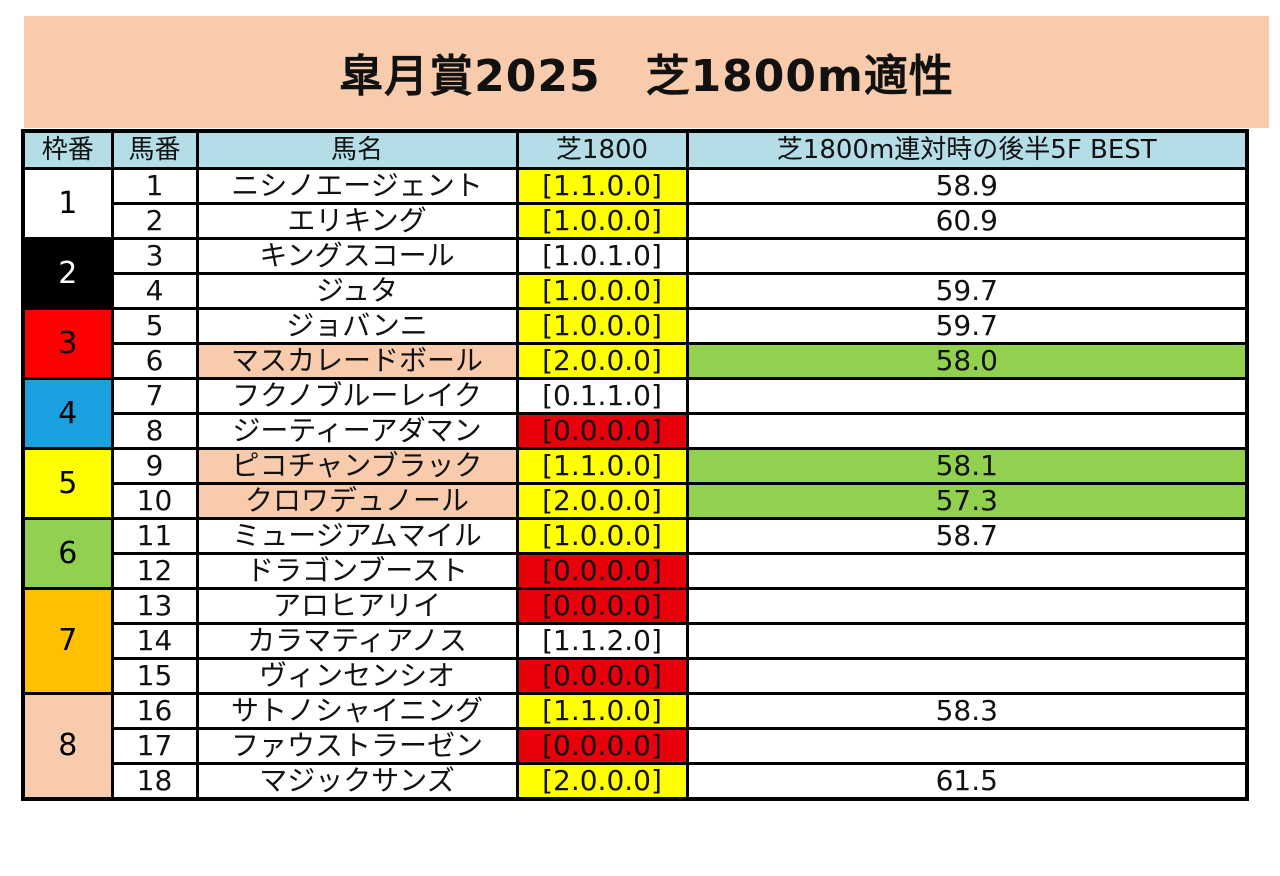 The image size is (1280, 876). I want to click on umaban-cell: 18, so click(154, 781).